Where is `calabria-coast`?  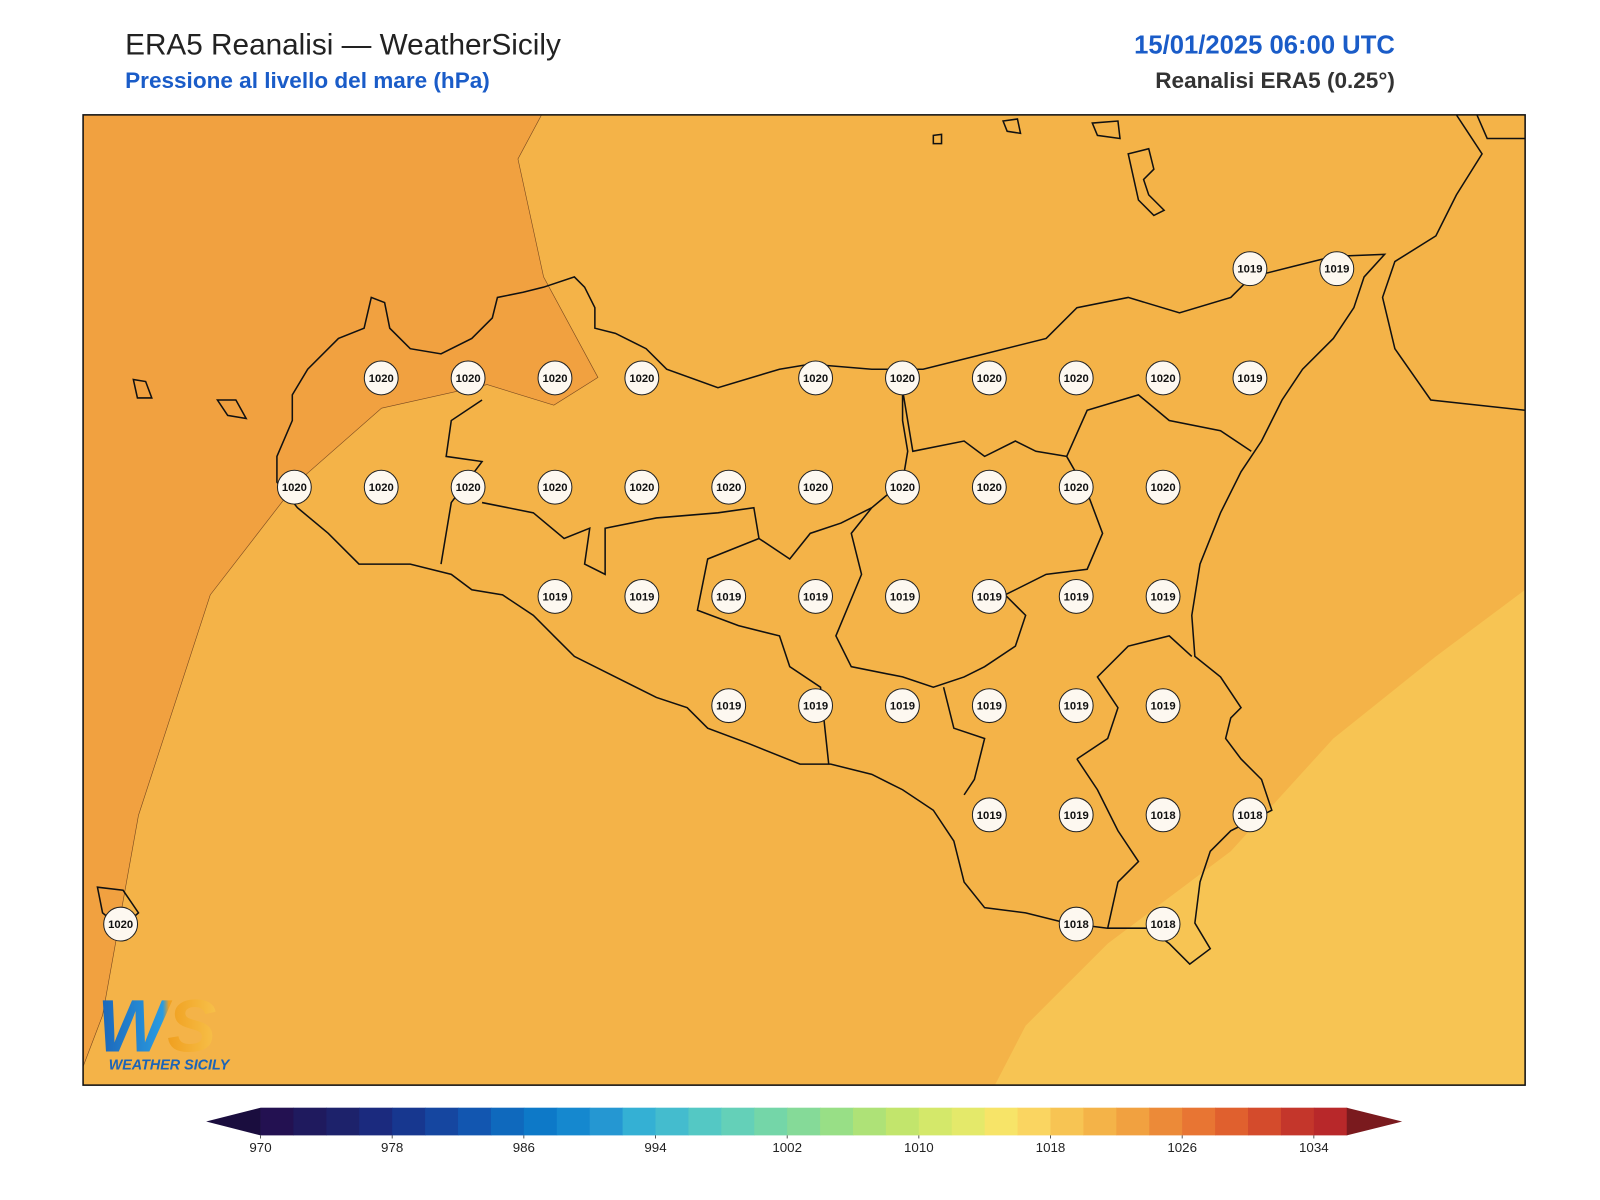
calabria-coast is located at coordinates (1453, 263).